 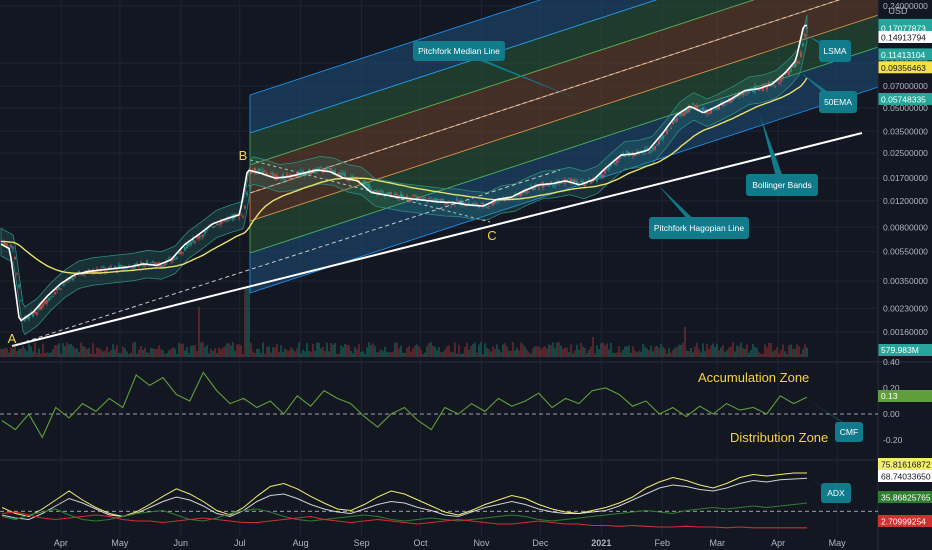 What do you see at coordinates (404, 495) in the screenshot?
I see `adx-series-line` at bounding box center [404, 495].